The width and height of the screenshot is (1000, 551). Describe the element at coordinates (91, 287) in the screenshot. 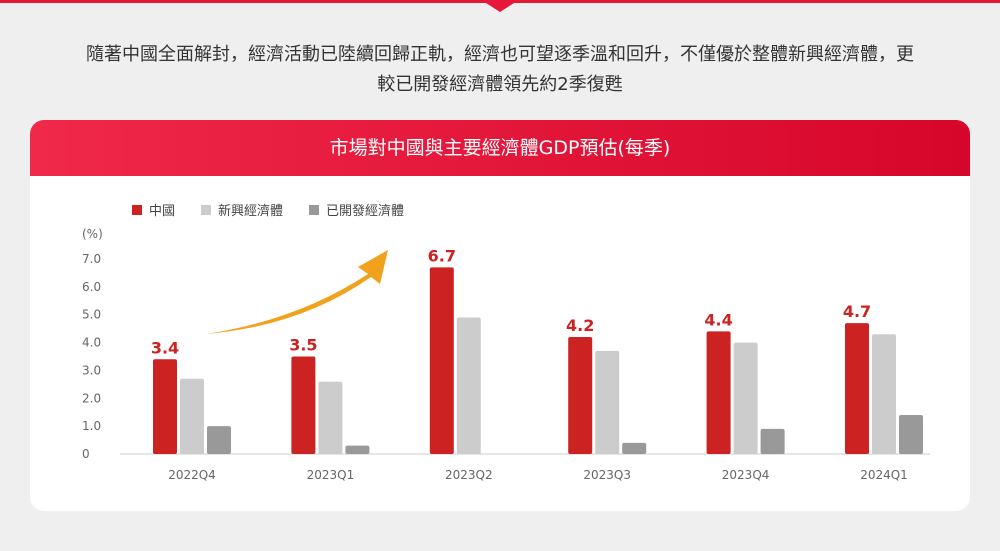

I see `y-tick-label: 6.0` at that location.